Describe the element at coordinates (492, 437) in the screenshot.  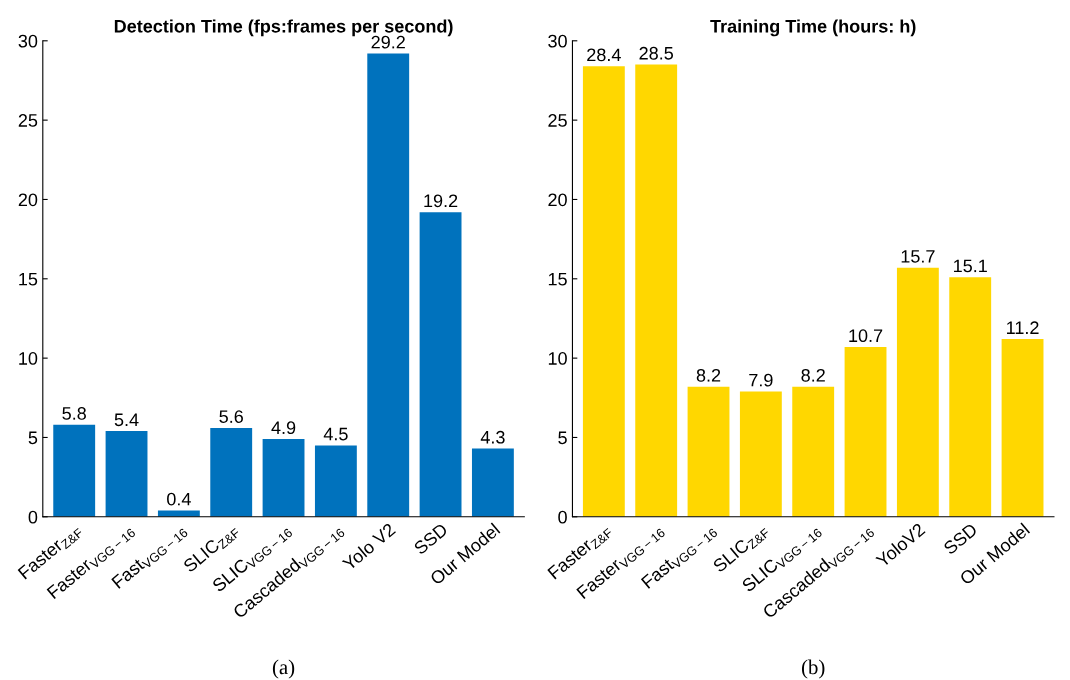
I see `data-label: 4.3` at that location.